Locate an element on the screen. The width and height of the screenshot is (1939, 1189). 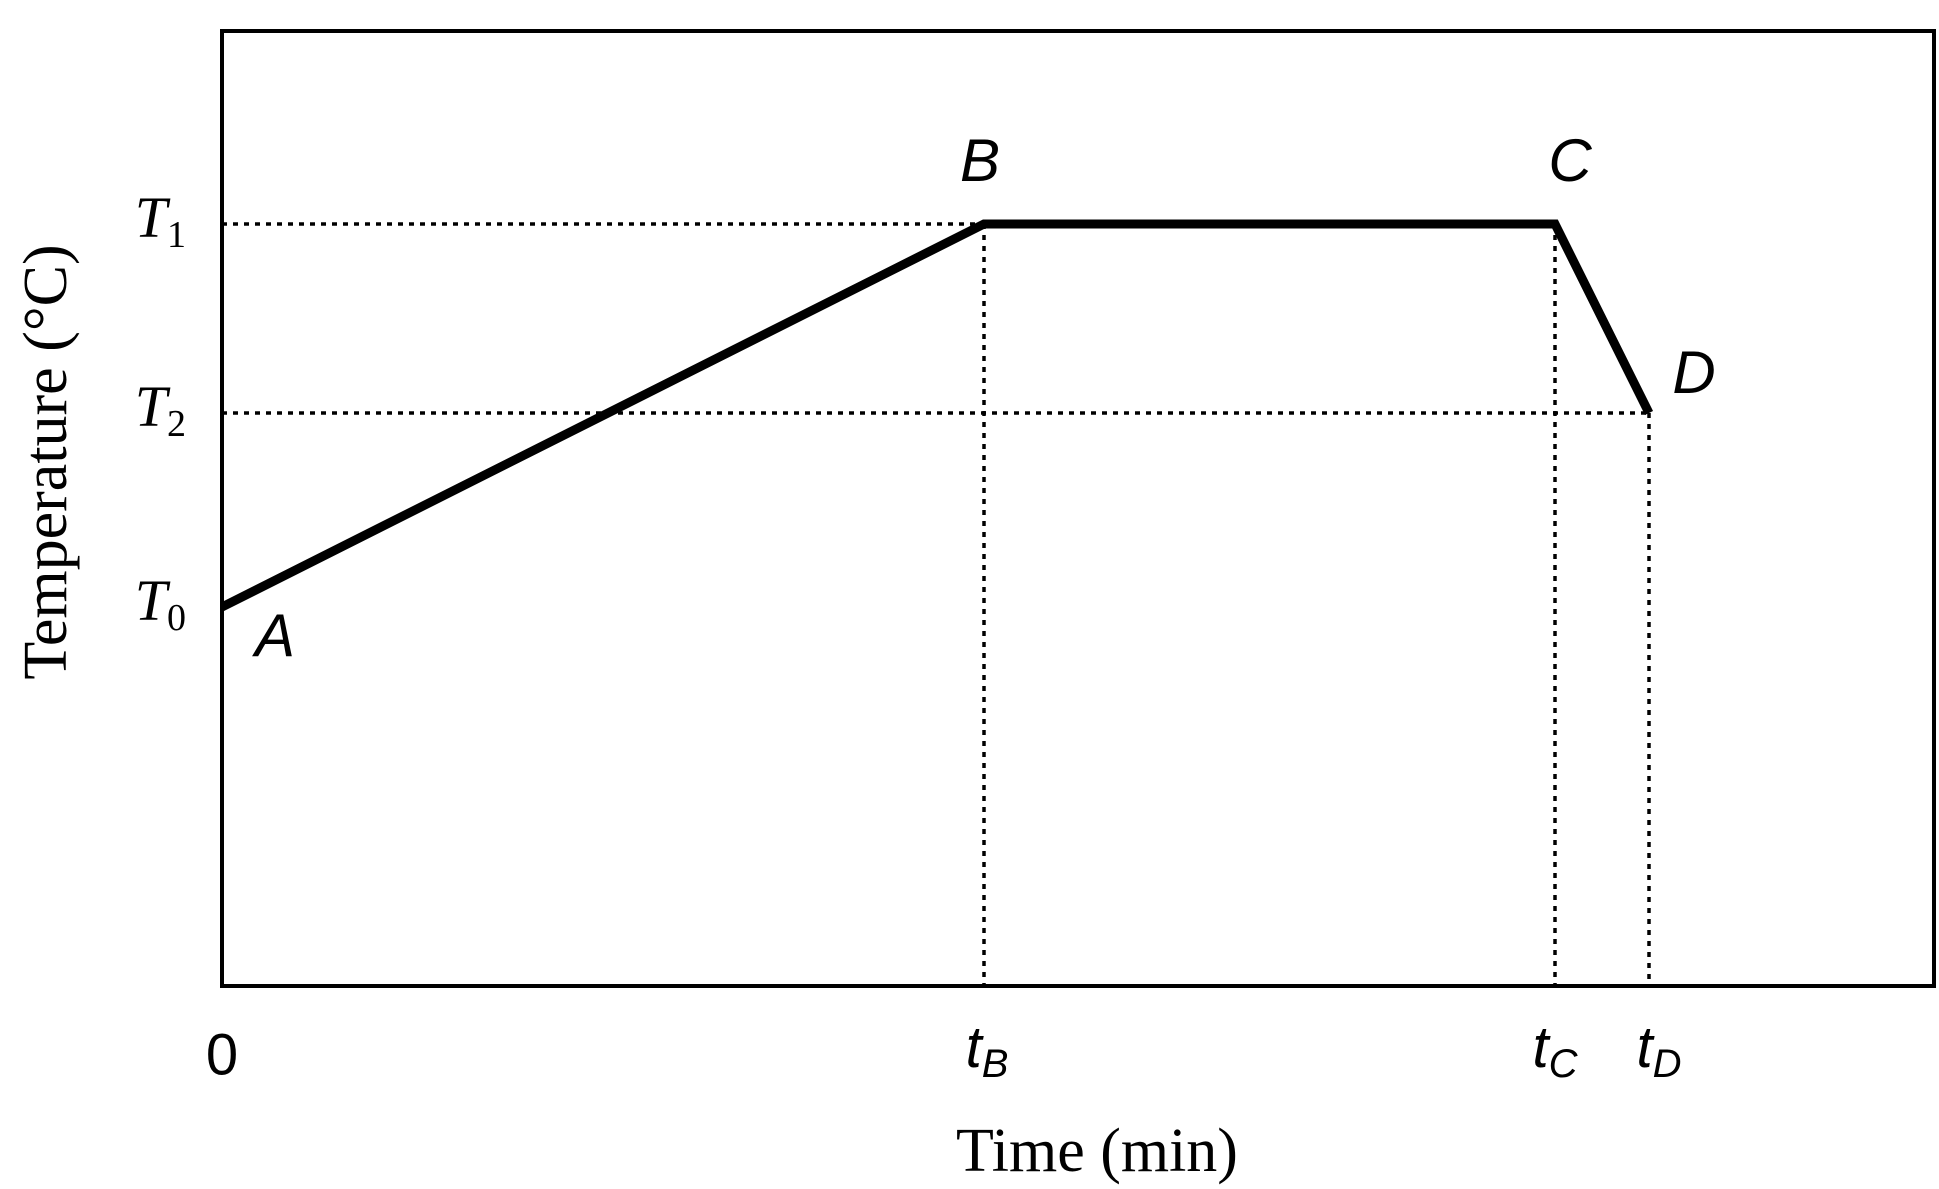
y-axis-title: Temperature (°C) is located at coordinates (46, 461).